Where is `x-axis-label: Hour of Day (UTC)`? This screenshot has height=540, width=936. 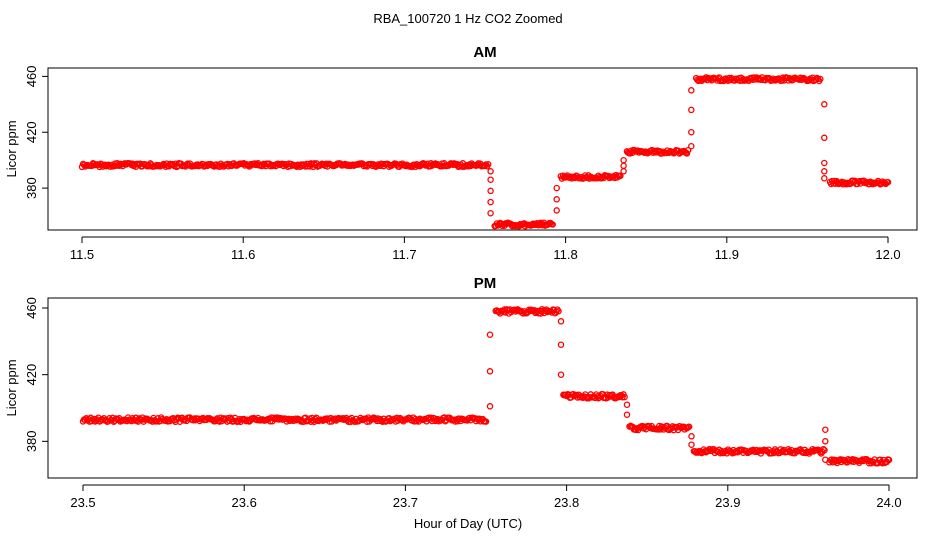 x-axis-label: Hour of Day (UTC) is located at coordinates (468, 523).